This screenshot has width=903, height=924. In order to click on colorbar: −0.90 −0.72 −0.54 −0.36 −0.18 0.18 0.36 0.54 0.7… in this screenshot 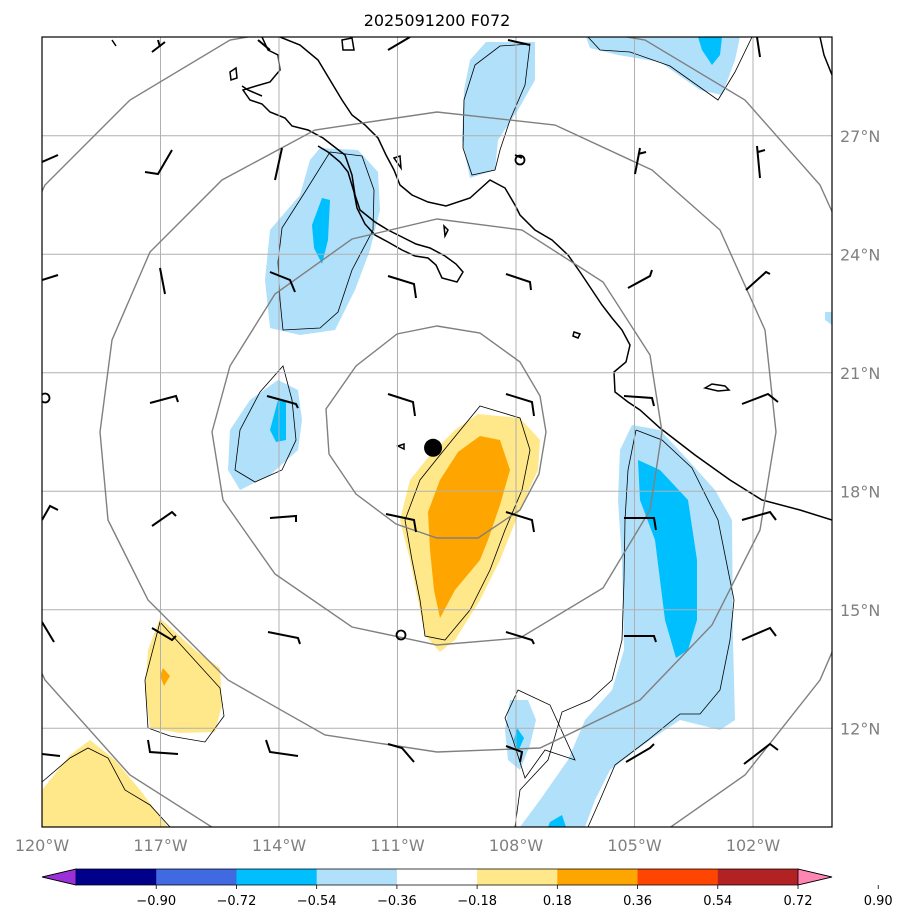, I will do `click(467, 888)`.